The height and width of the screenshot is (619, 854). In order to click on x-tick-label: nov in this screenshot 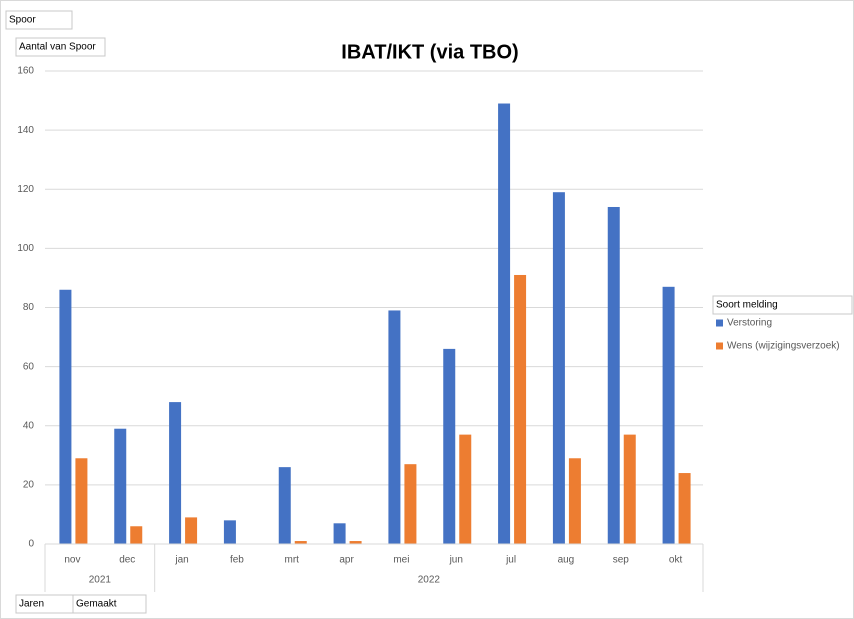, I will do `click(72, 560)`.